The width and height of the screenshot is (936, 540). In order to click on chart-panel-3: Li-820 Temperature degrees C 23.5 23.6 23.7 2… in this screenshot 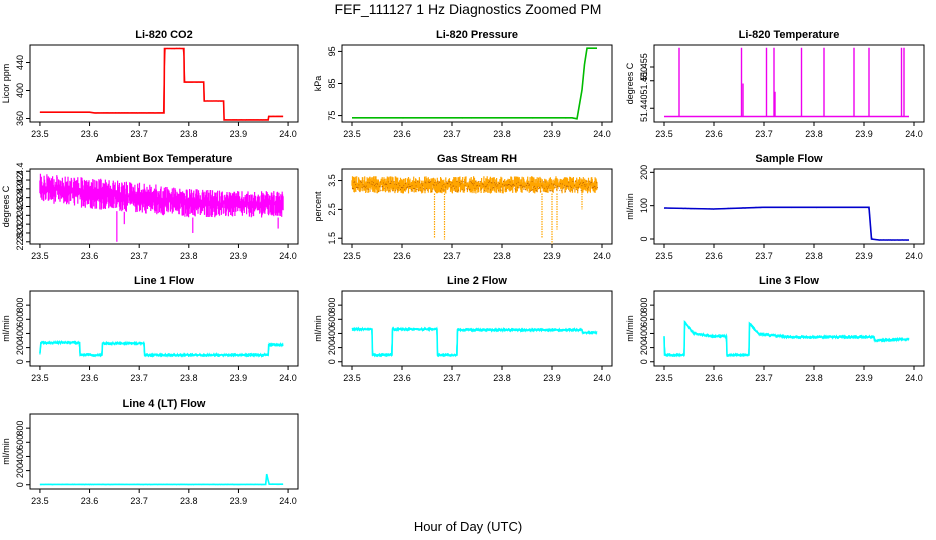, I will do `click(775, 84)`.